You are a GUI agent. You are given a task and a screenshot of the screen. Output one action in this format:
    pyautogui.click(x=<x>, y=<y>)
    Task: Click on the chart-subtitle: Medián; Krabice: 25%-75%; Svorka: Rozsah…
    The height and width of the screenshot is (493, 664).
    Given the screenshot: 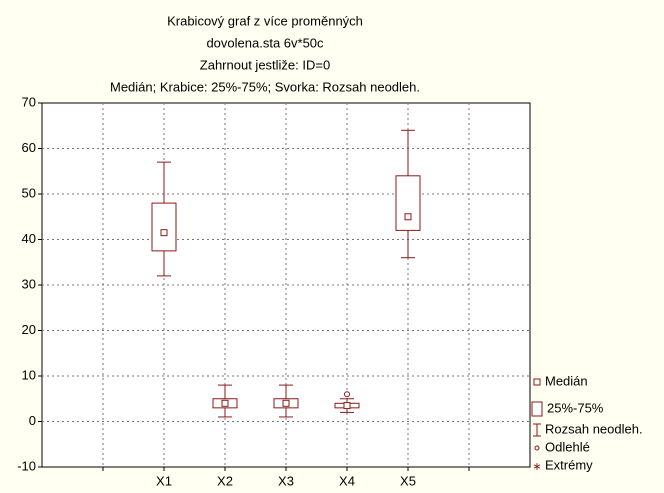 What is the action you would take?
    pyautogui.click(x=265, y=86)
    